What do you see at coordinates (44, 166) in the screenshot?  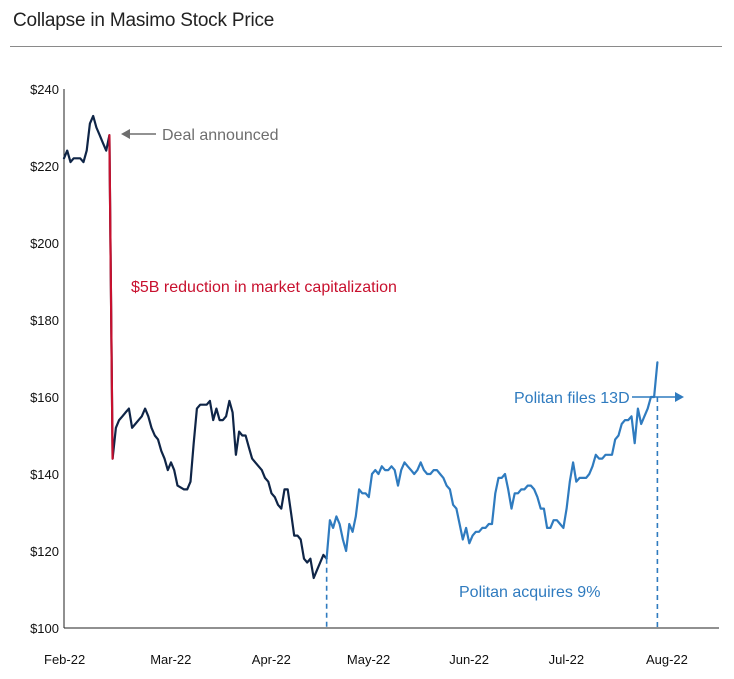 I see `y-tick-label: $220` at bounding box center [44, 166].